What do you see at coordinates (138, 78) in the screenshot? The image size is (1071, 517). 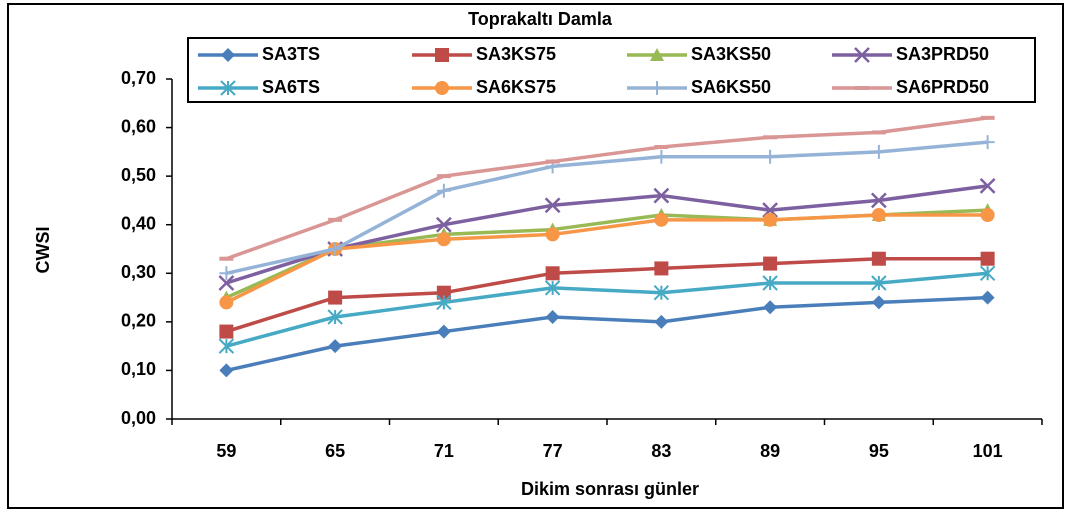 I see `y-tick-label: 0,70` at bounding box center [138, 78].